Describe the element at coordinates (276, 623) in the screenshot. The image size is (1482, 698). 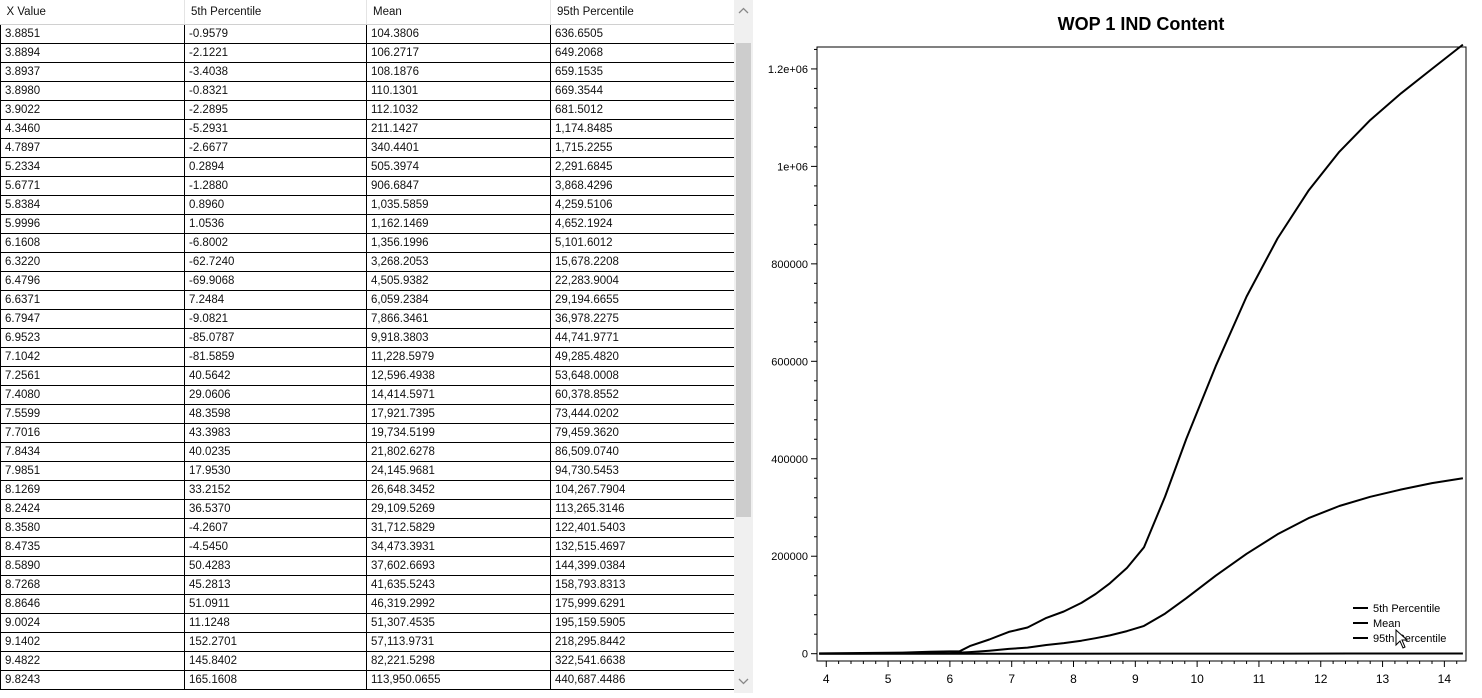
I see `table-cell: 11.1248` at that location.